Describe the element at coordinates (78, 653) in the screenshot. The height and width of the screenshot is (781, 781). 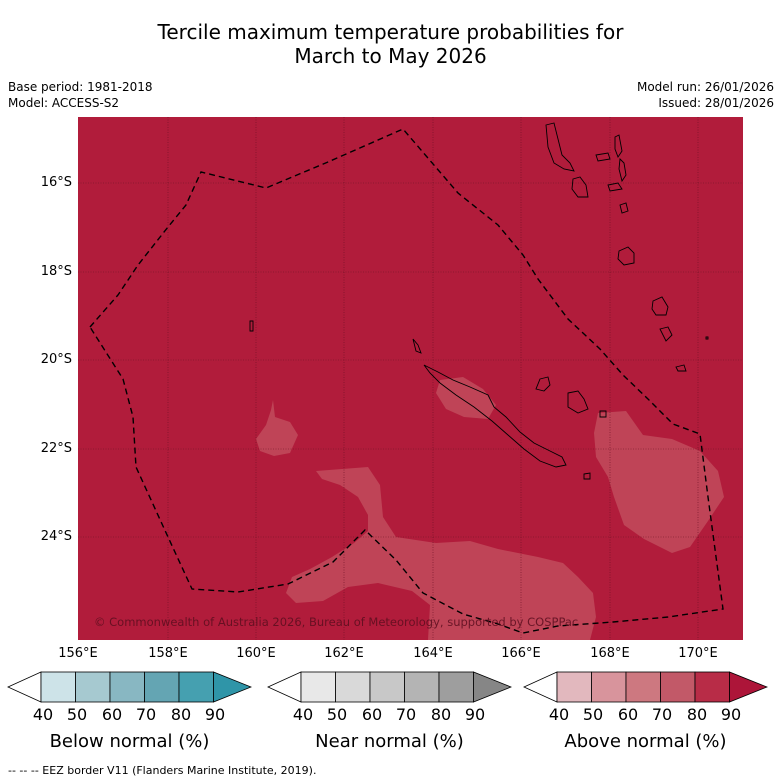
I see `lon-label-156e: 156°E` at that location.